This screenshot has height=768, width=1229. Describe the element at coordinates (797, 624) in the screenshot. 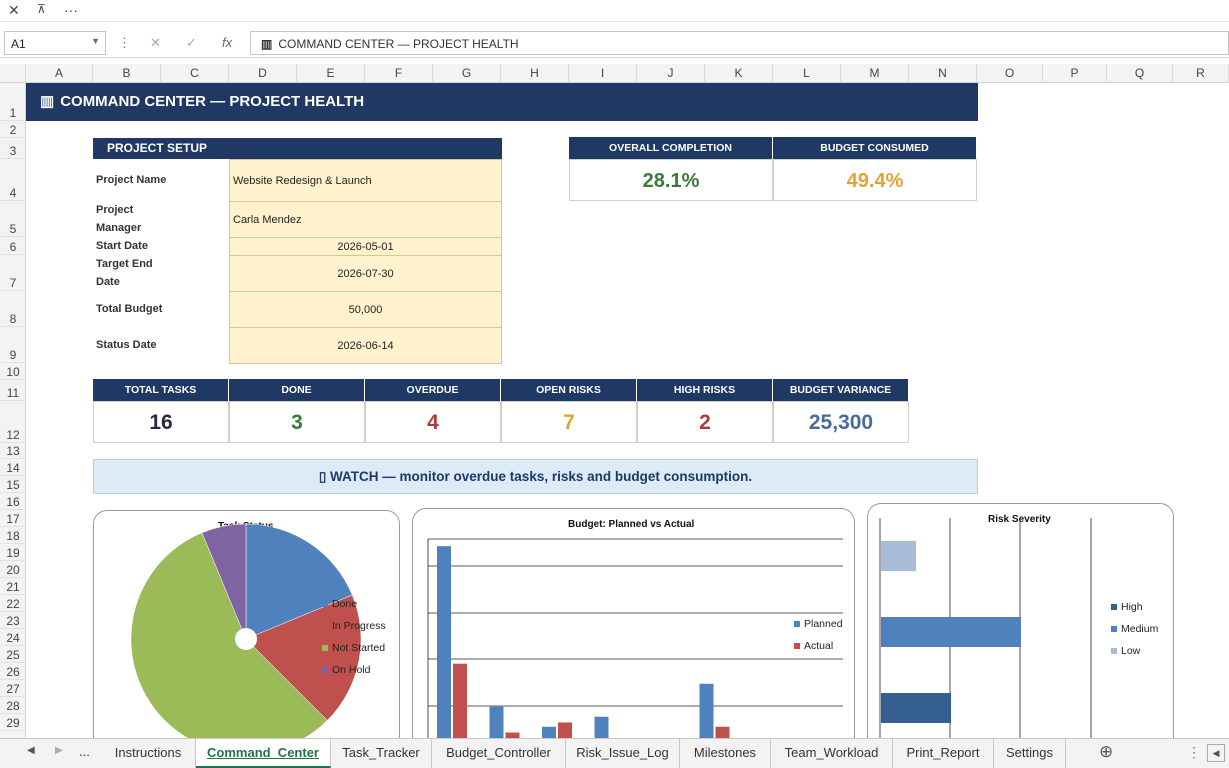

I see `legend-swatch` at that location.